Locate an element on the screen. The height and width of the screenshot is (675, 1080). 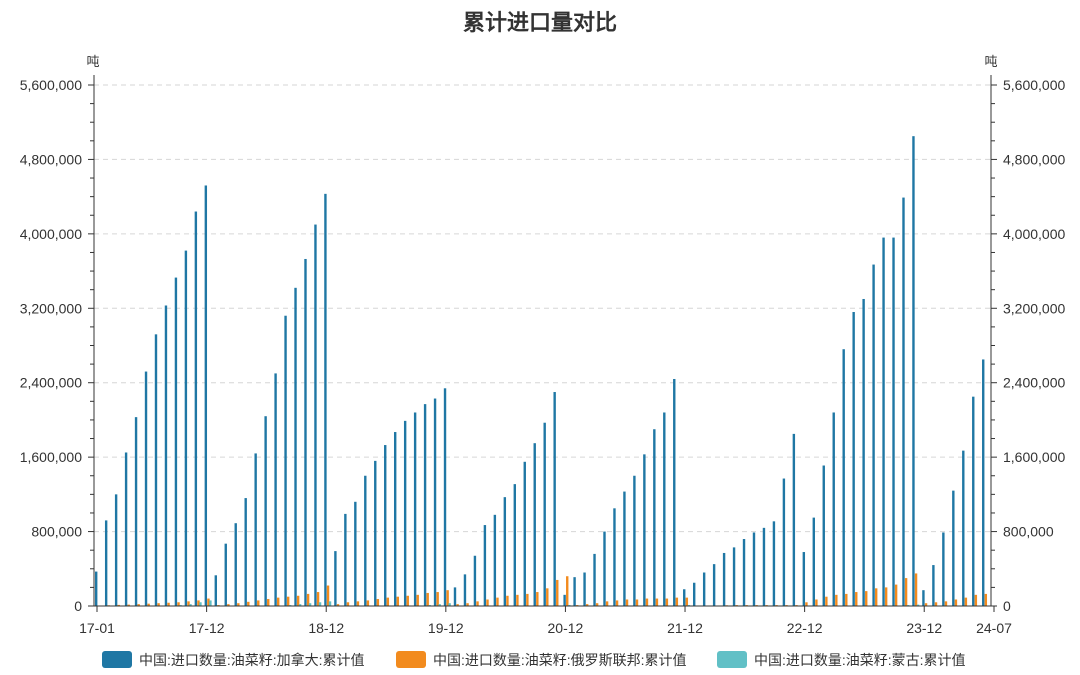
legend-item-mongolia: 中国:进口数量:油菜籽:蒙古:累计值 is located at coordinates (841, 659).